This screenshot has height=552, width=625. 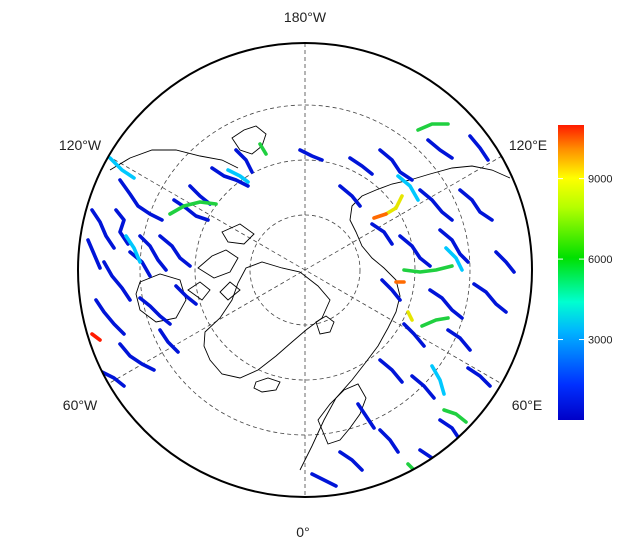 What do you see at coordinates (221, 262) in the screenshot?
I see `canadian-archipelago` at bounding box center [221, 262].